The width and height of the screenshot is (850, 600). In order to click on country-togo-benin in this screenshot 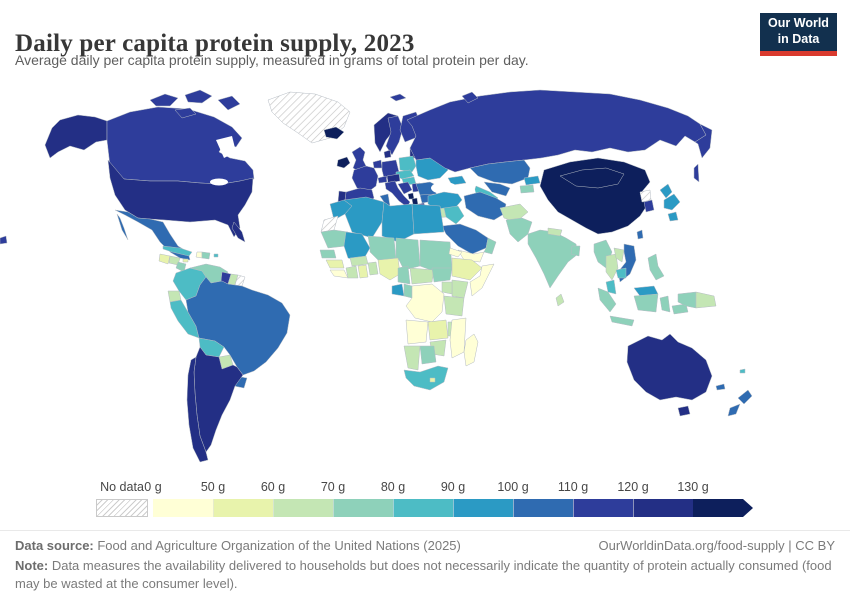, I will do `click(373, 268)`.